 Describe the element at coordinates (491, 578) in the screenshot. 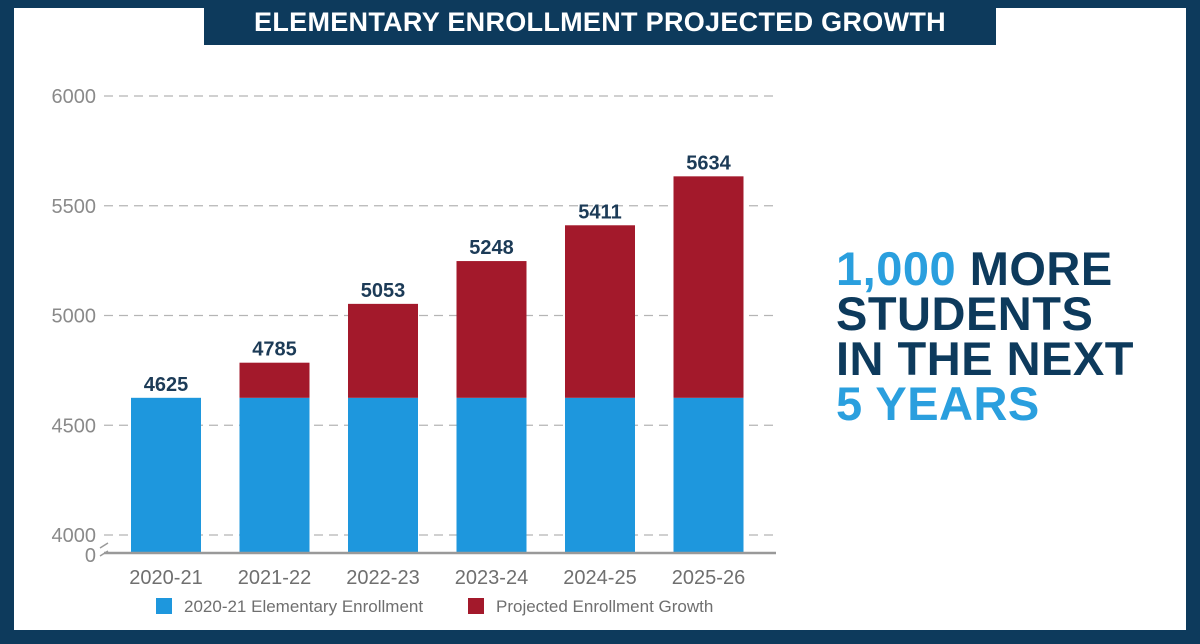

I see `x-tick-label: 2023-24` at that location.